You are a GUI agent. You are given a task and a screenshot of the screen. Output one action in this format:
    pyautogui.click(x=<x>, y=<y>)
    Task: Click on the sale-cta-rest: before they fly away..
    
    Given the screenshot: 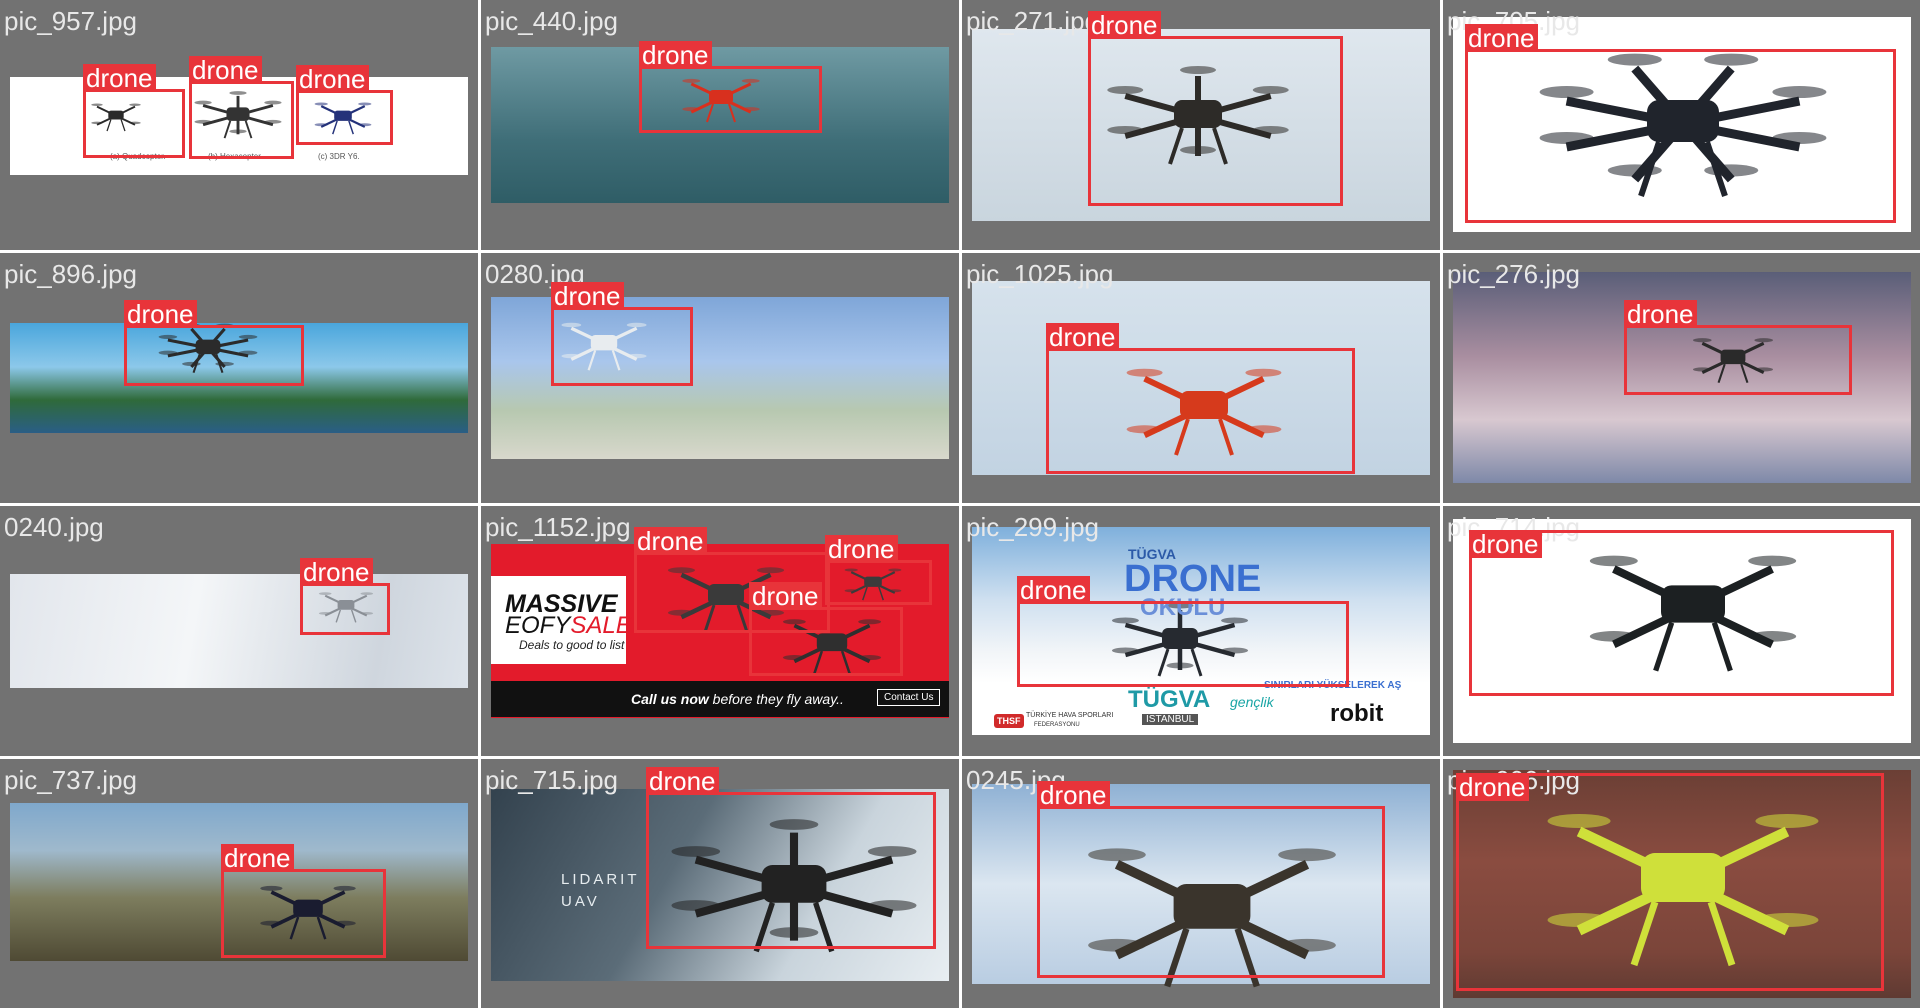 What is the action you would take?
    pyautogui.click(x=776, y=699)
    